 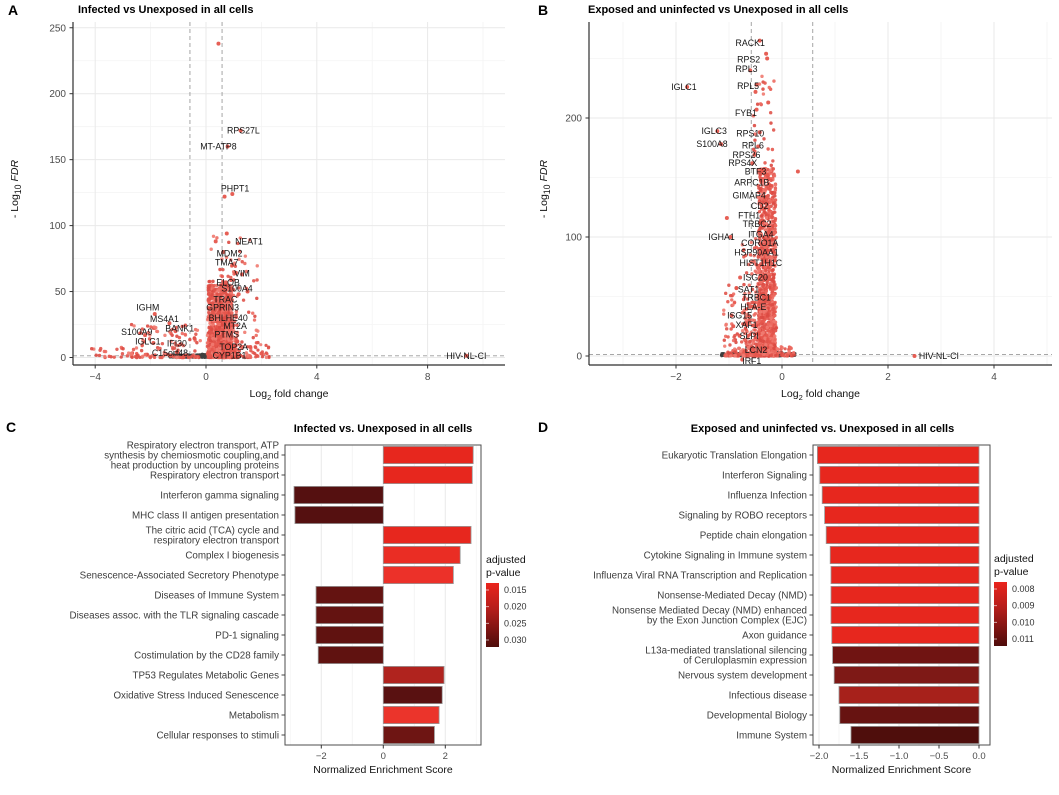 What do you see at coordinates (515, 607) in the screenshot?
I see `svg-text: 0.020` at bounding box center [515, 607].